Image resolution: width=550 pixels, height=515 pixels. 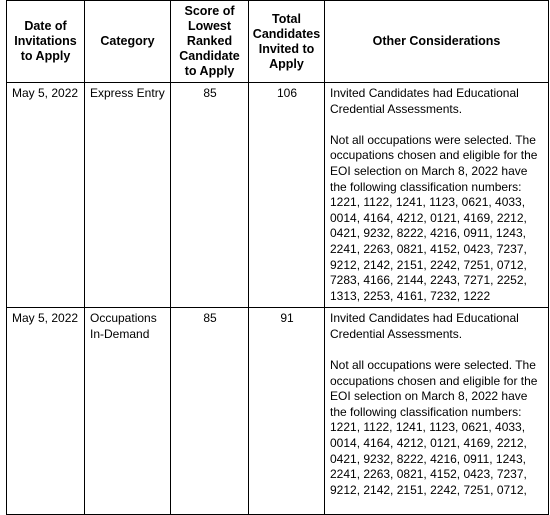 What do you see at coordinates (286, 41) in the screenshot?
I see `header-total: Total Candidates Invited to Apply` at bounding box center [286, 41].